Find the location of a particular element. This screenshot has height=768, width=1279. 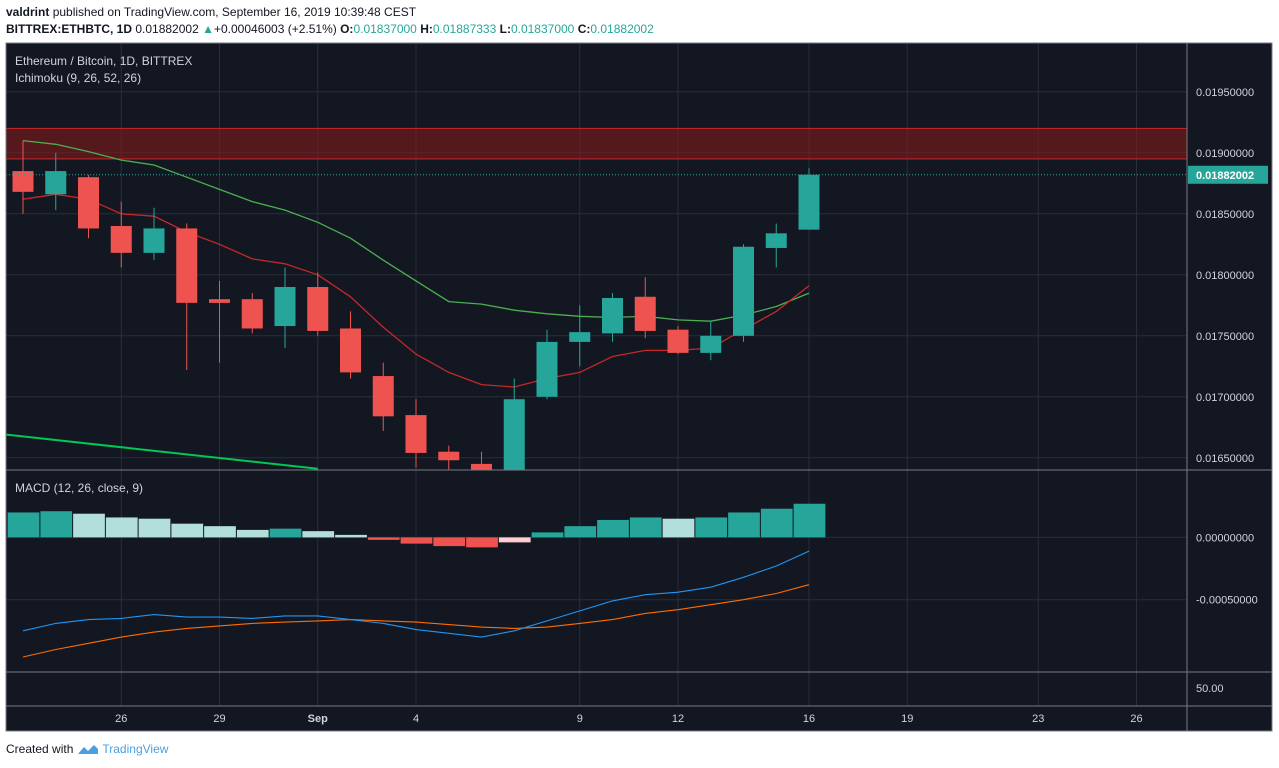

tradingview-logo-icon is located at coordinates (88, 749).